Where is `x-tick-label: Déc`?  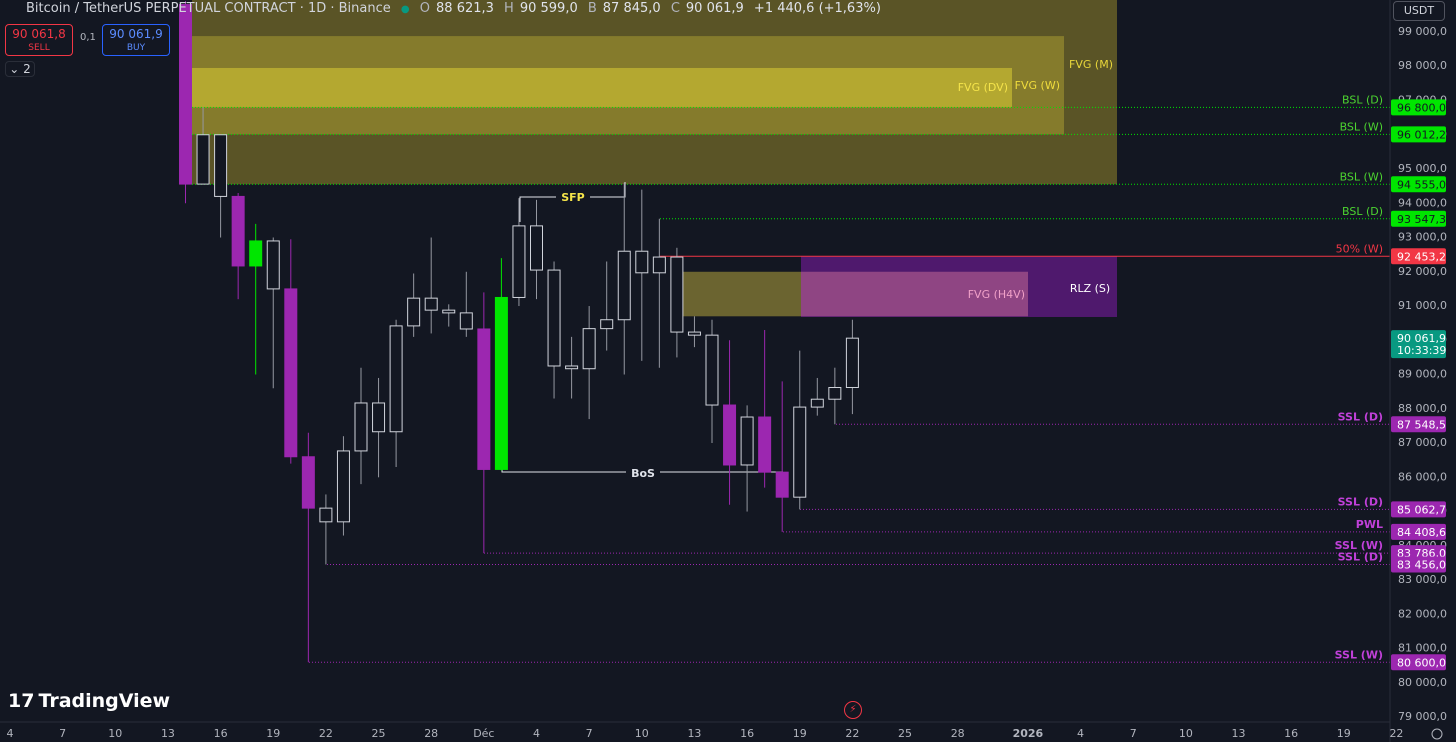 x-tick-label: Déc is located at coordinates (483, 733).